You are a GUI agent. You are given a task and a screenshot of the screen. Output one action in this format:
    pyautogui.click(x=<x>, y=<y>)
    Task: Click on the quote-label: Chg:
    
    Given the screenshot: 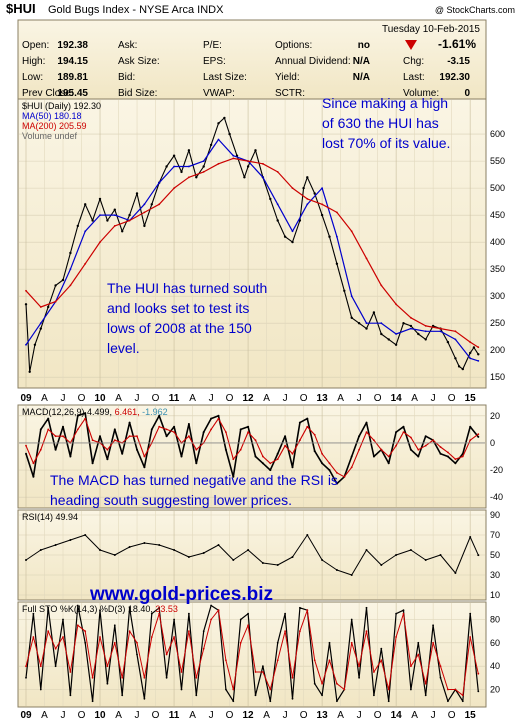 What is the action you would take?
    pyautogui.click(x=413, y=61)
    